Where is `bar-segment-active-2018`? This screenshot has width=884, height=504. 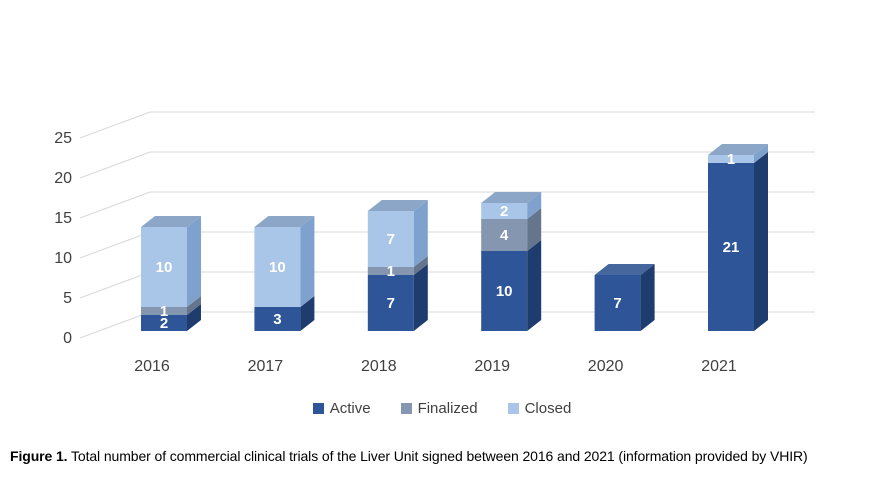 bar-segment-active-2018 is located at coordinates (390, 303).